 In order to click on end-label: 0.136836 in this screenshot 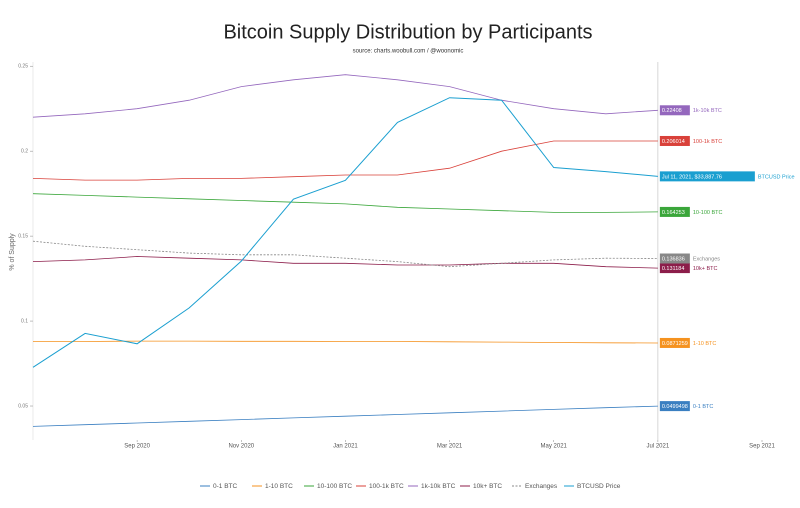, I will do `click(673, 259)`.